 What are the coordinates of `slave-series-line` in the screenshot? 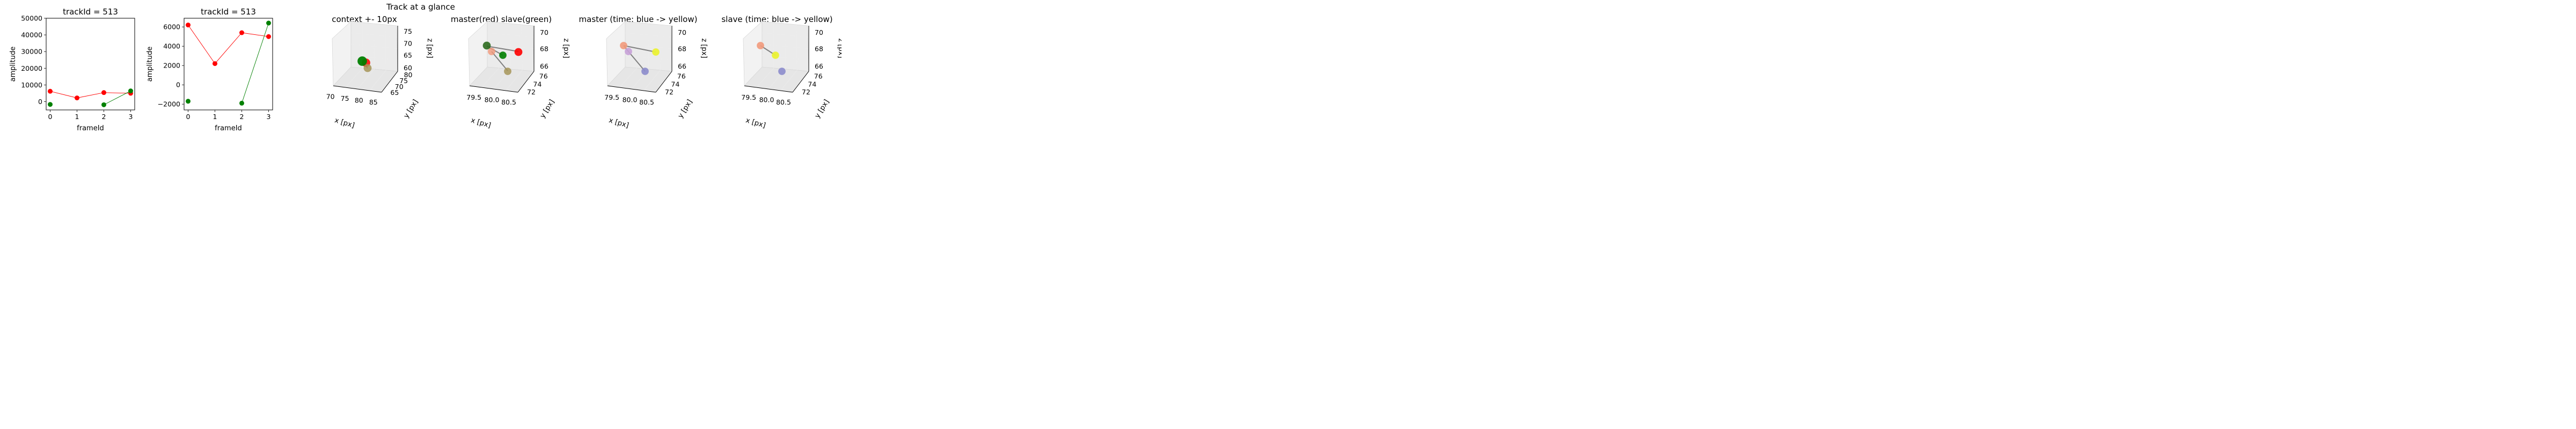 It's located at (117, 98).